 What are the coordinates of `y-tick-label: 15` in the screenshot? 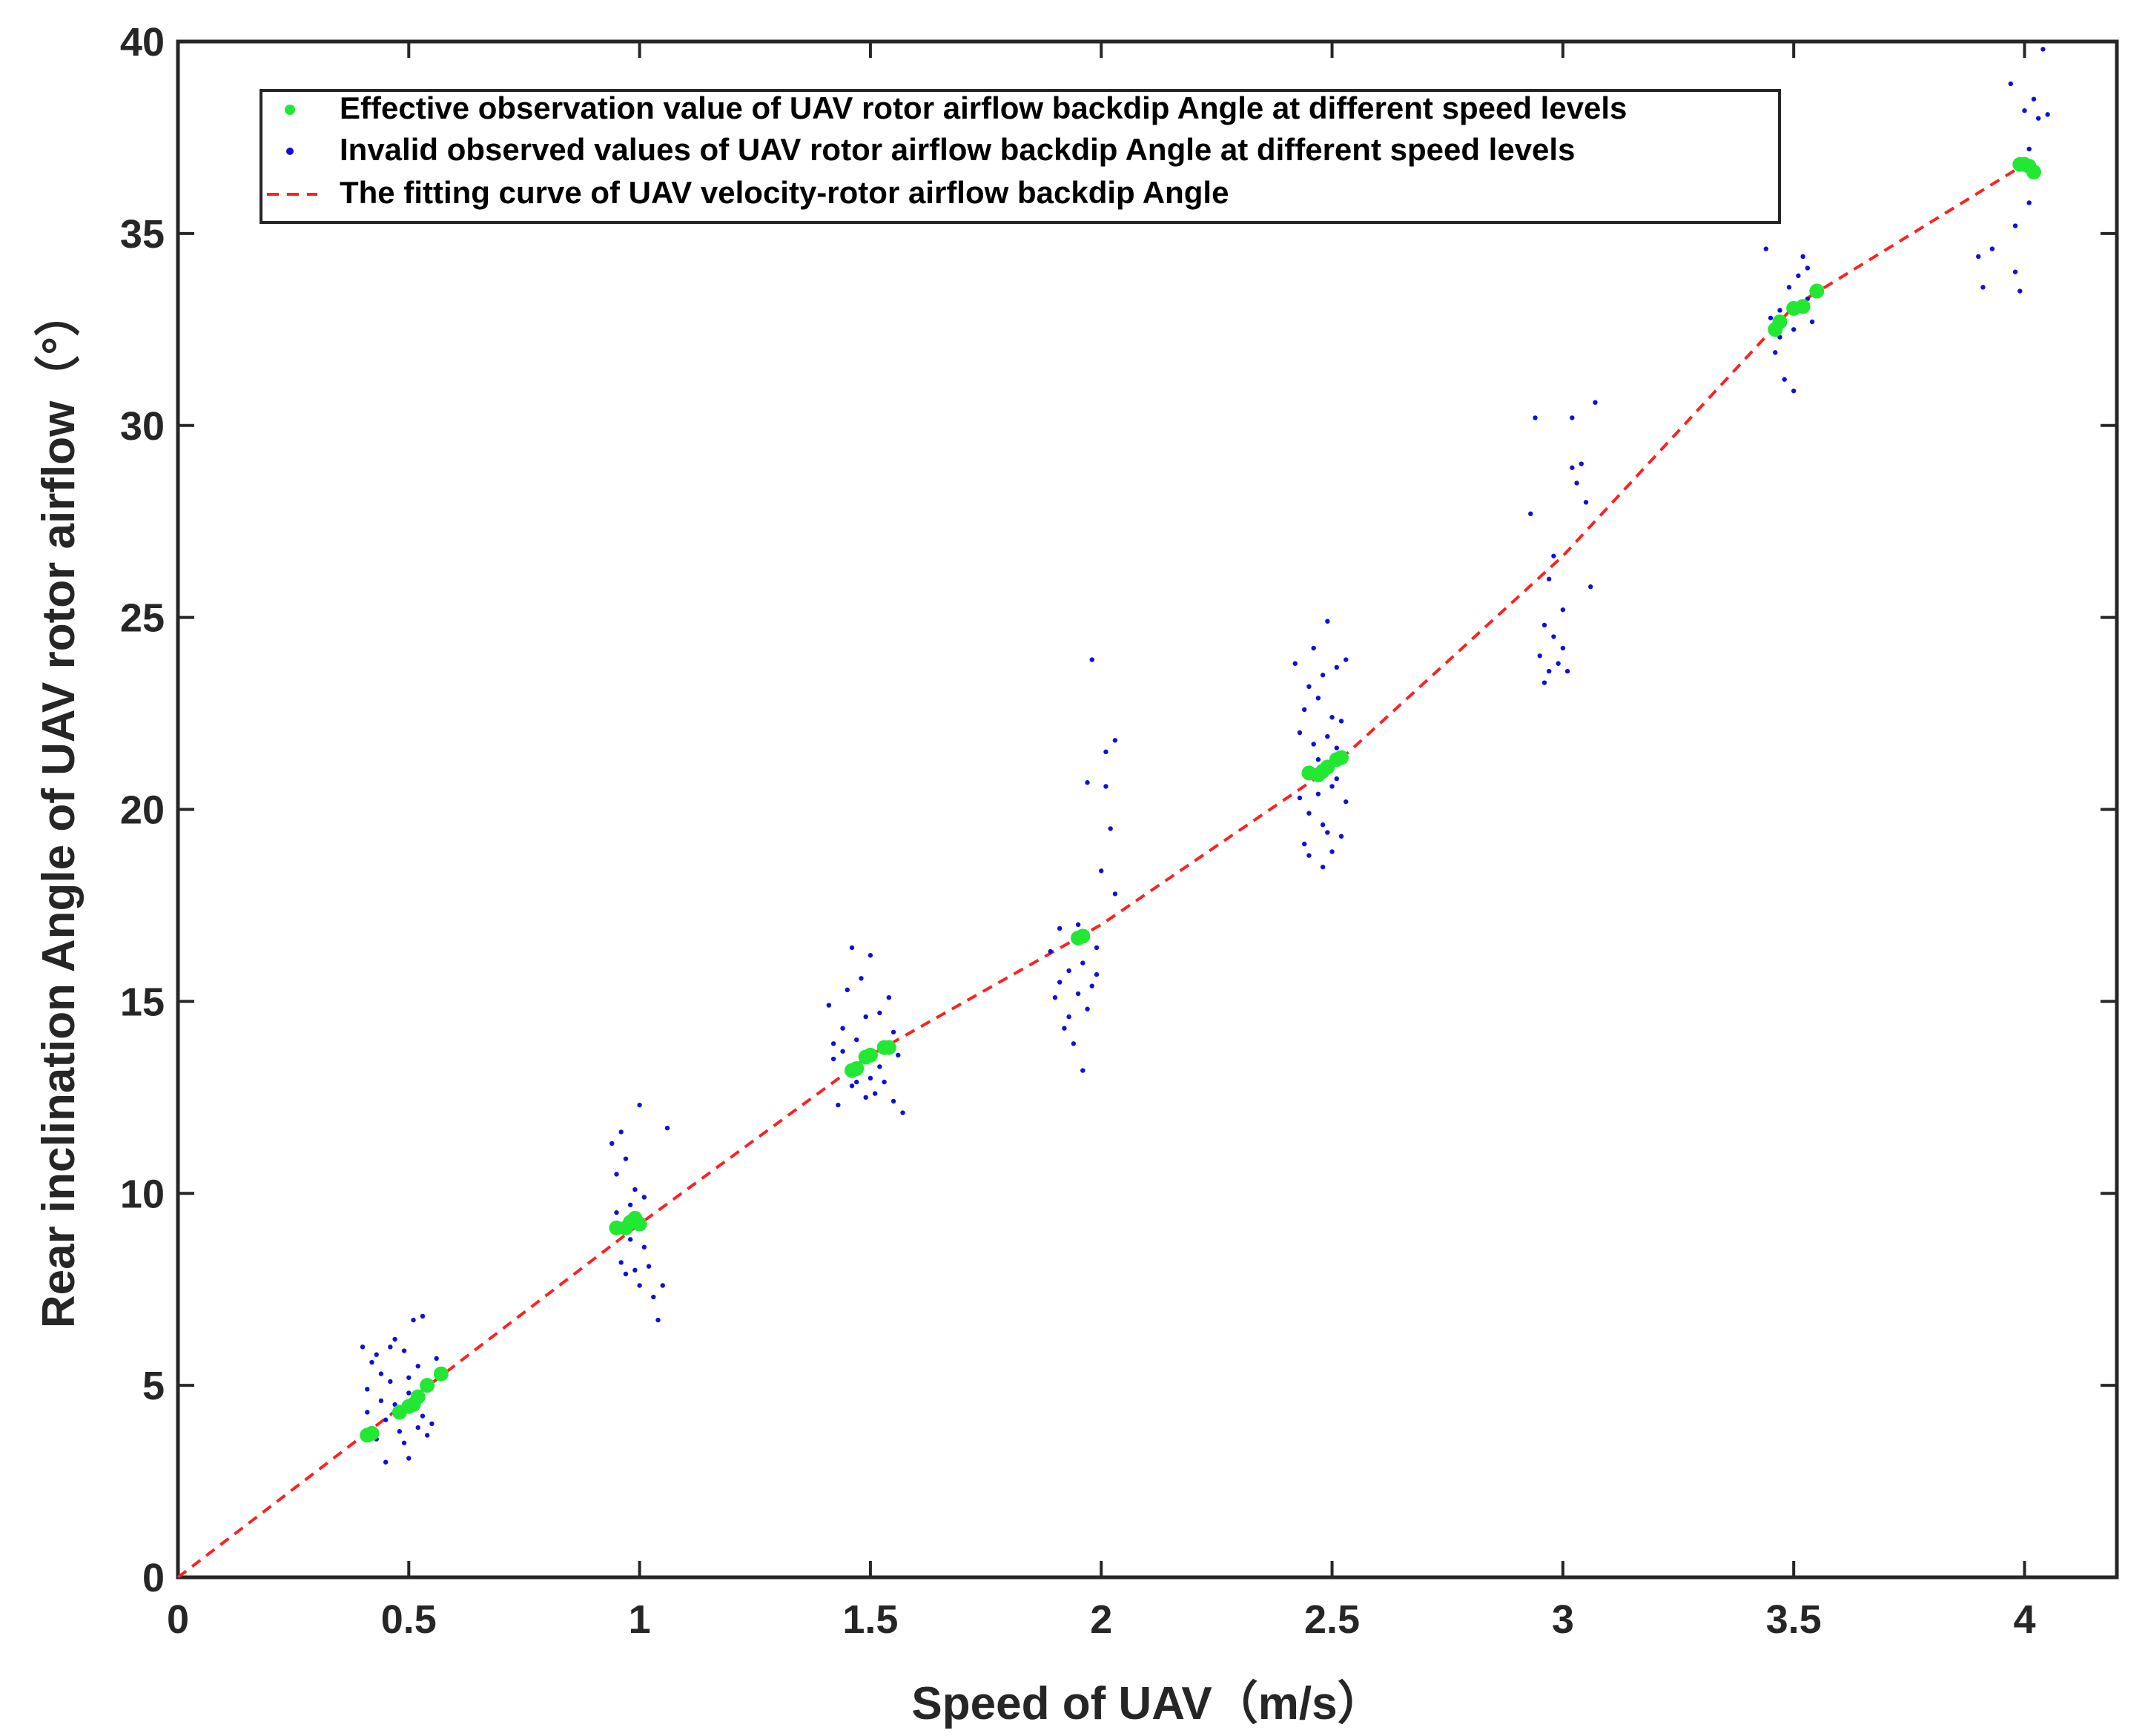 It's located at (142, 1002).